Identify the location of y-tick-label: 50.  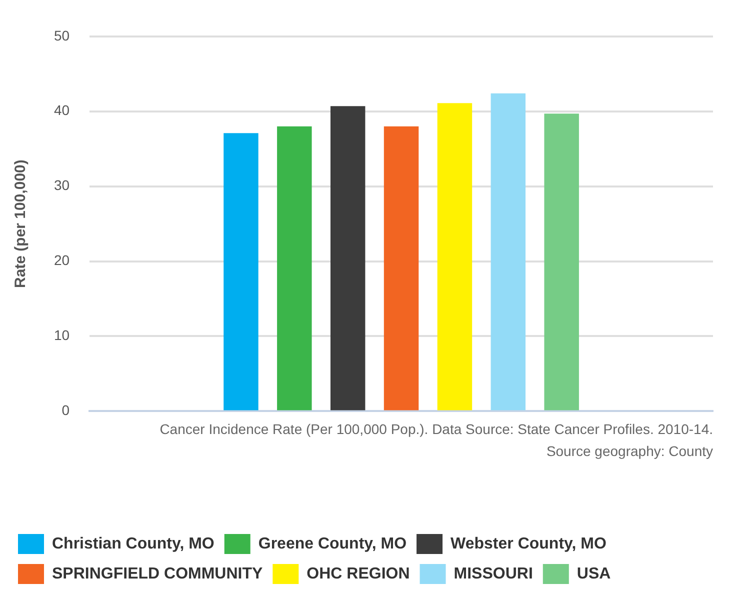
(62, 35).